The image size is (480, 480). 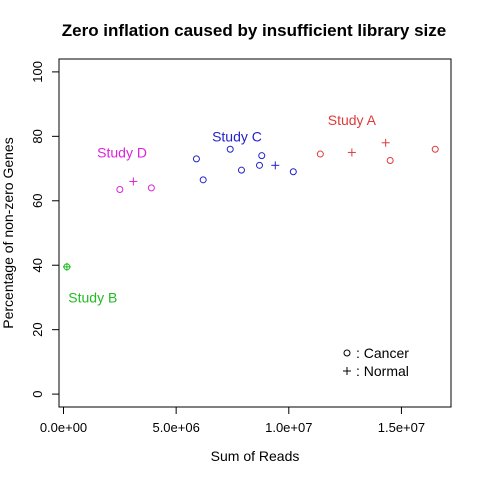 What do you see at coordinates (37, 393) in the screenshot?
I see `y-tick-label: 0` at bounding box center [37, 393].